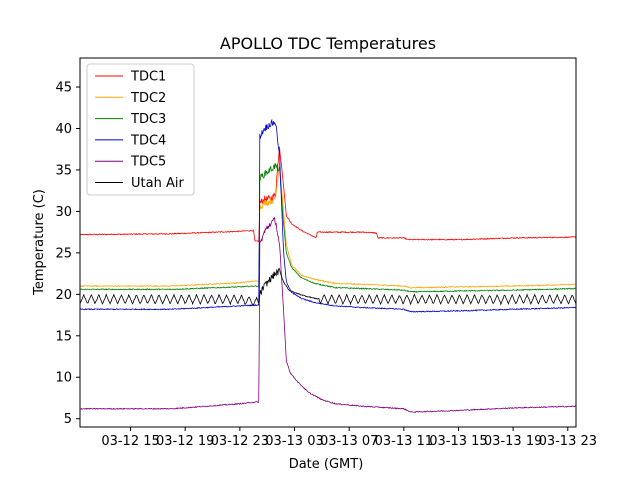 The width and height of the screenshot is (640, 480). I want to click on x-tick-label: 03-13 07, so click(349, 441).